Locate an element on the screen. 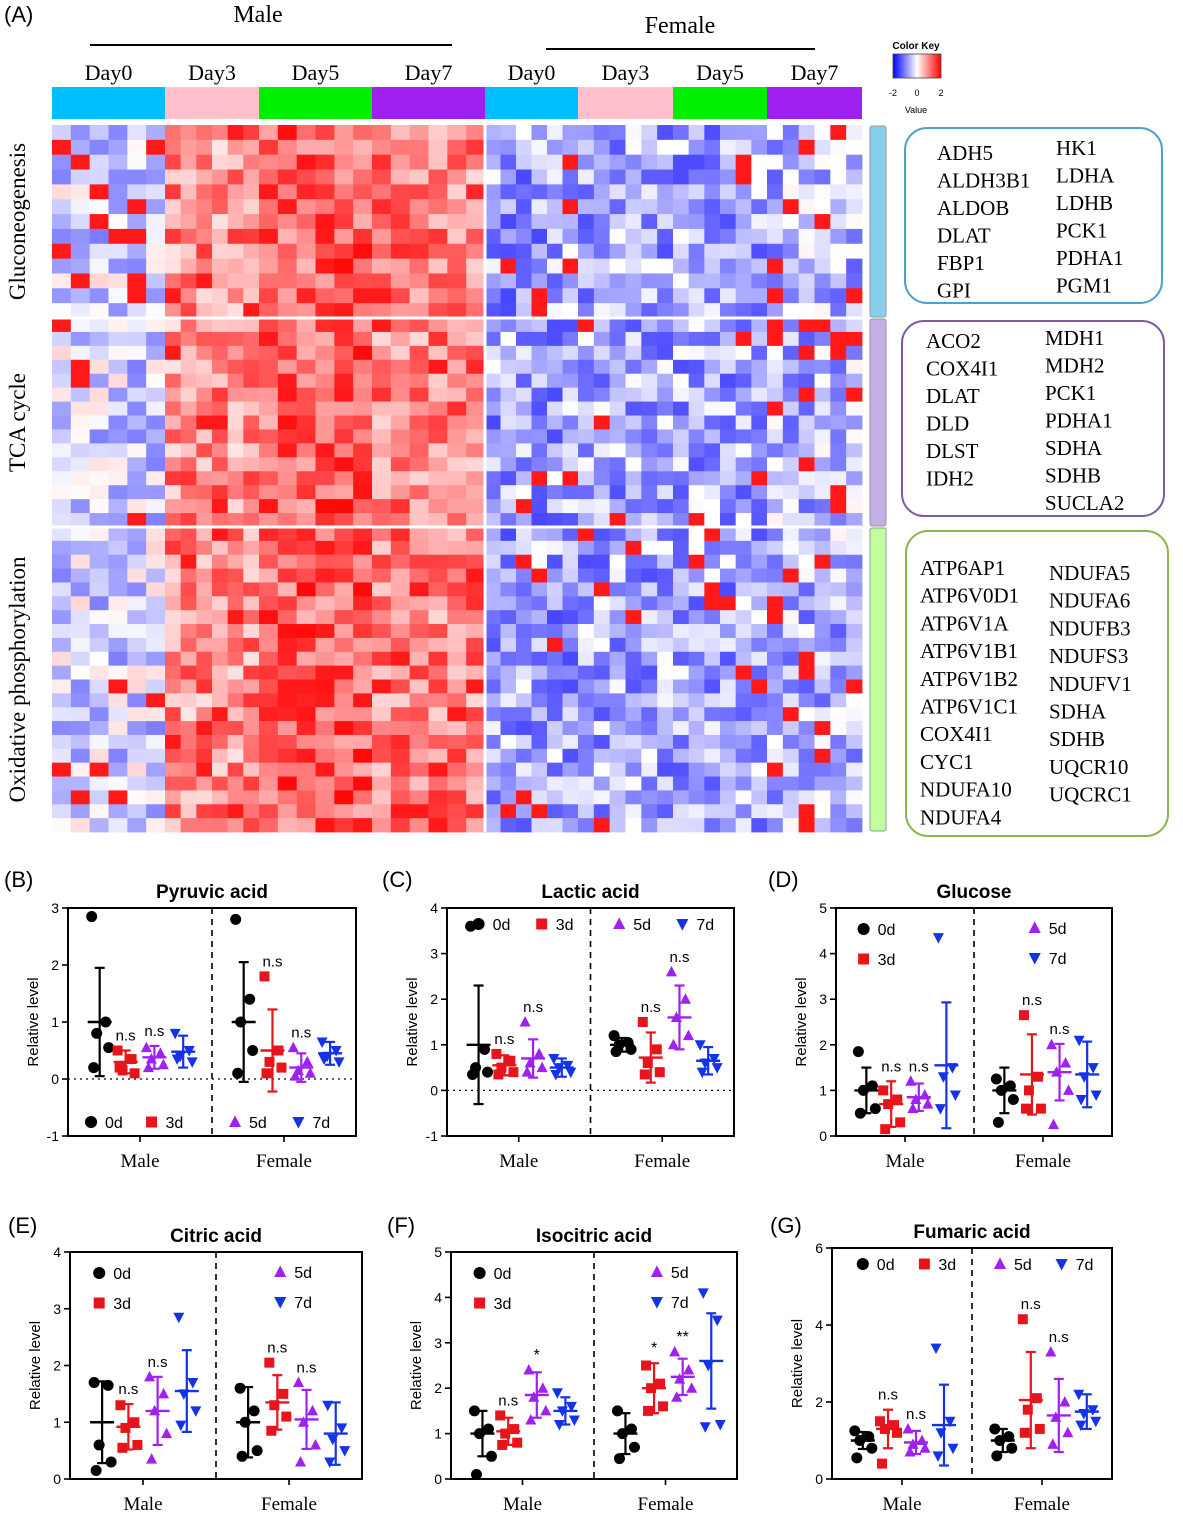 The height and width of the screenshot is (1513, 1183). gene-name: MDH1 is located at coordinates (1075, 338).